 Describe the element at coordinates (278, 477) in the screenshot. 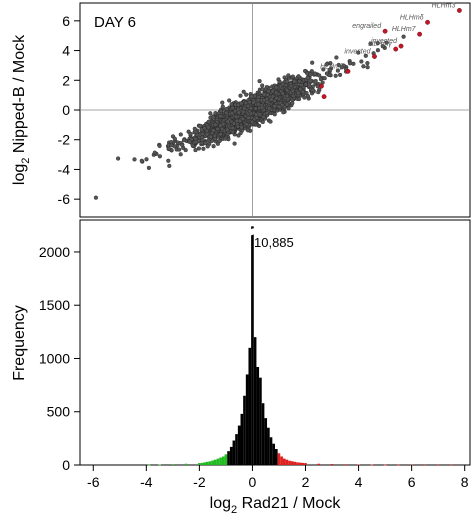

I see `histogram-x-ticks: -6 -4 -2 0 2 4 6 8` at that location.